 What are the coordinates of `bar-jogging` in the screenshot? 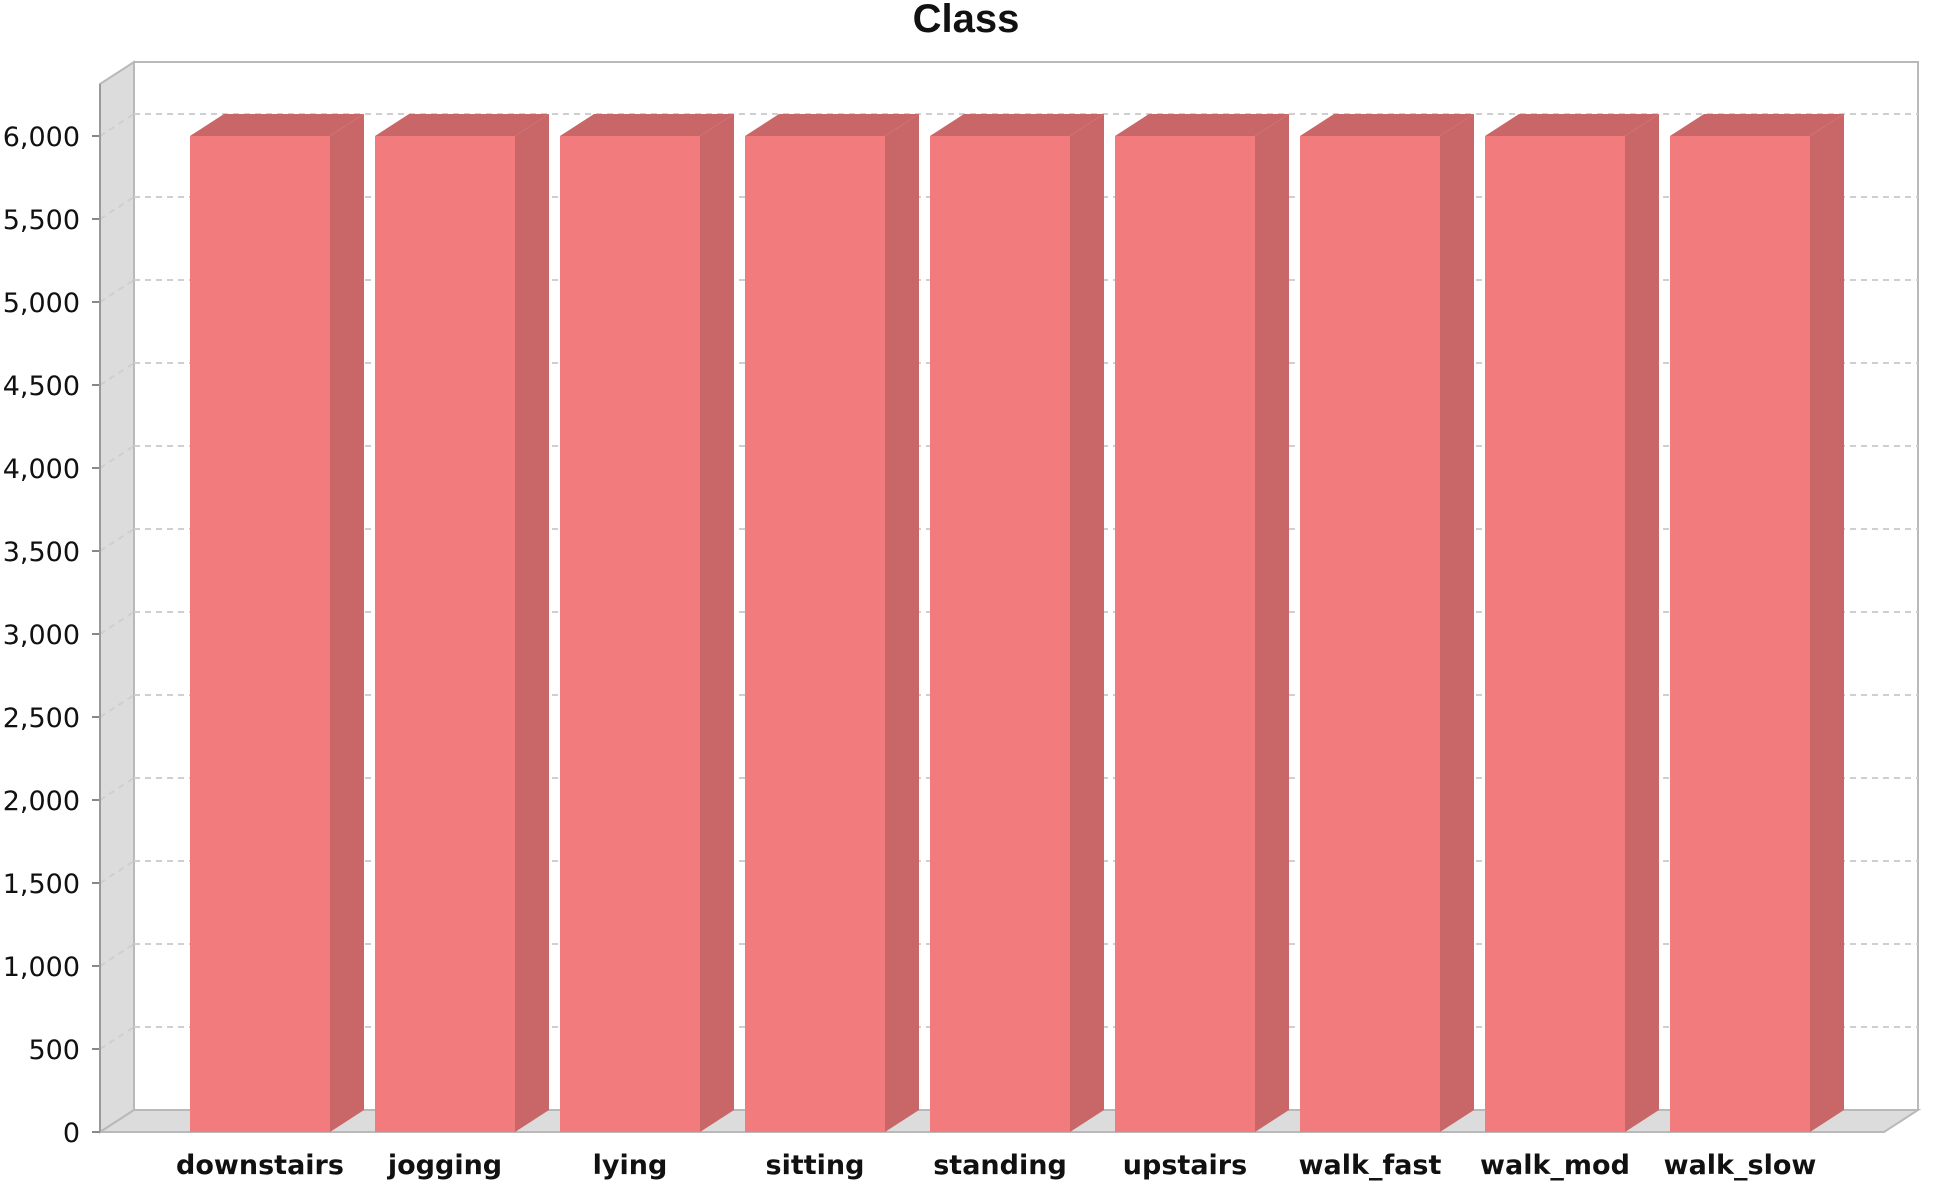 It's located at (462, 623).